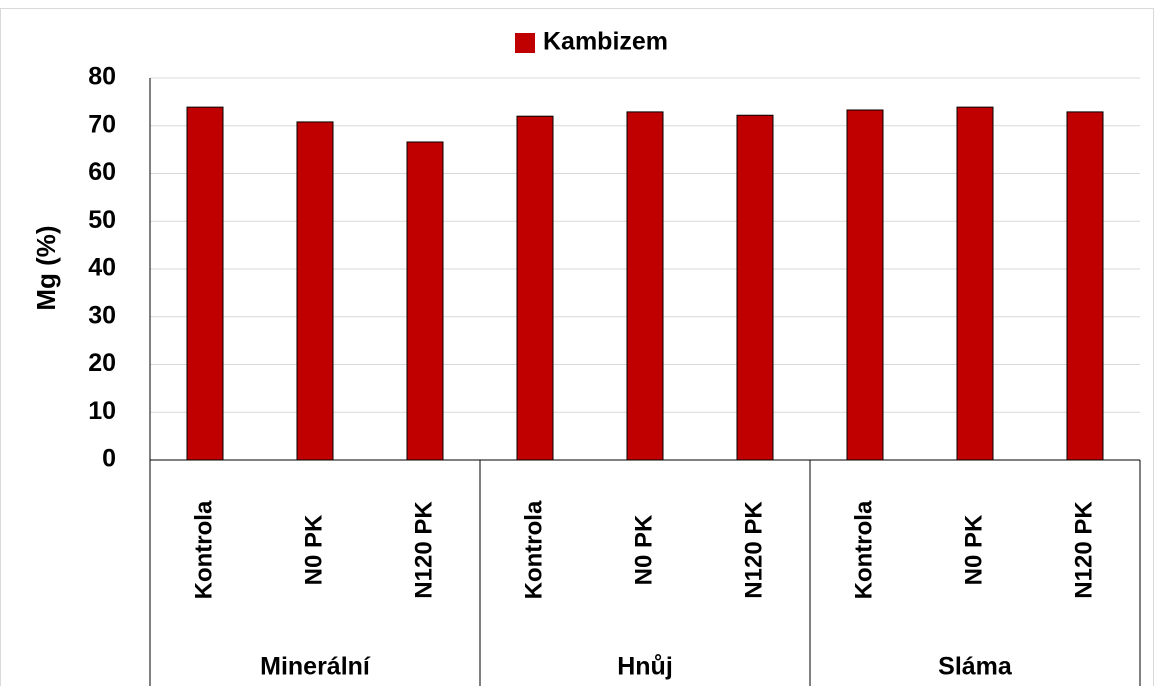 The height and width of the screenshot is (691, 1155). I want to click on y-tick-label: 30, so click(102, 315).